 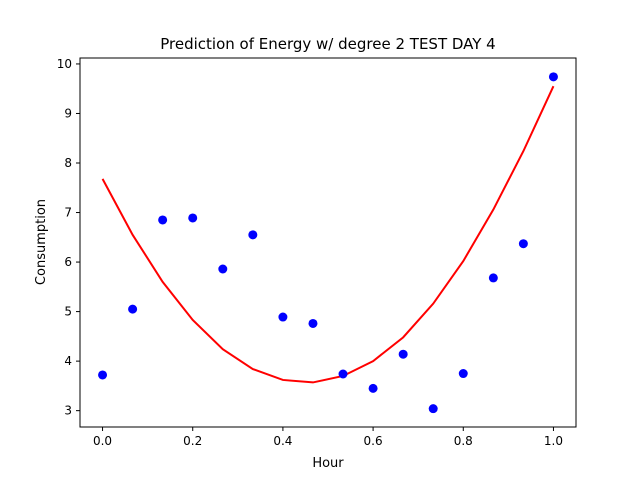 What do you see at coordinates (192, 441) in the screenshot?
I see `x-tick-label: 0.2` at bounding box center [192, 441].